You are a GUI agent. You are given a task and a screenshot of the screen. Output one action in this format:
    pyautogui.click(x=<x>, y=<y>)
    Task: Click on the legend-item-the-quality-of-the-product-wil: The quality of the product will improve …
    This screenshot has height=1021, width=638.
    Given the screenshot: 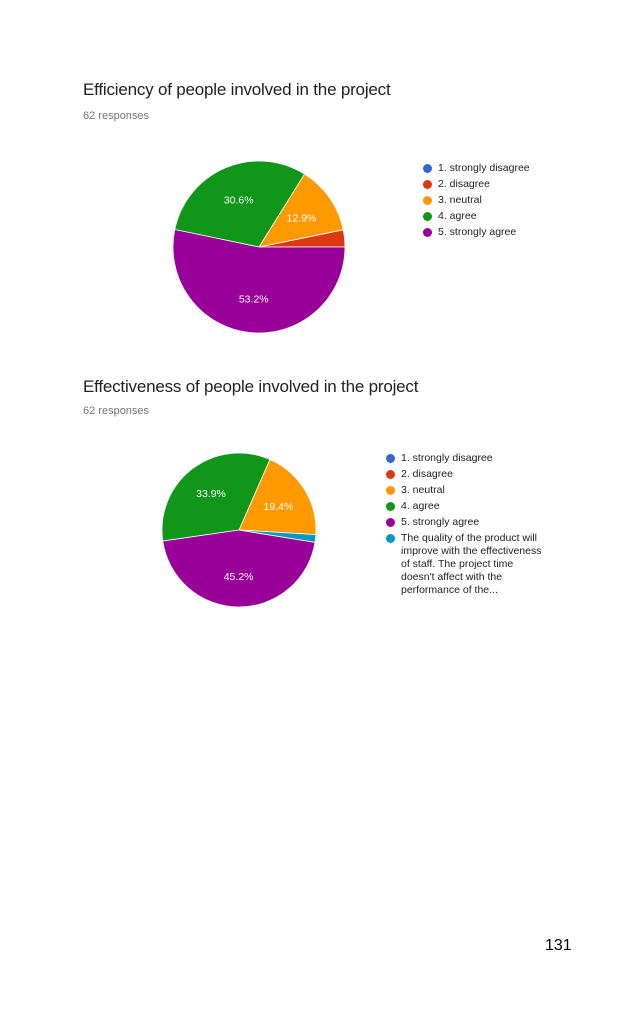 What is the action you would take?
    pyautogui.click(x=466, y=564)
    